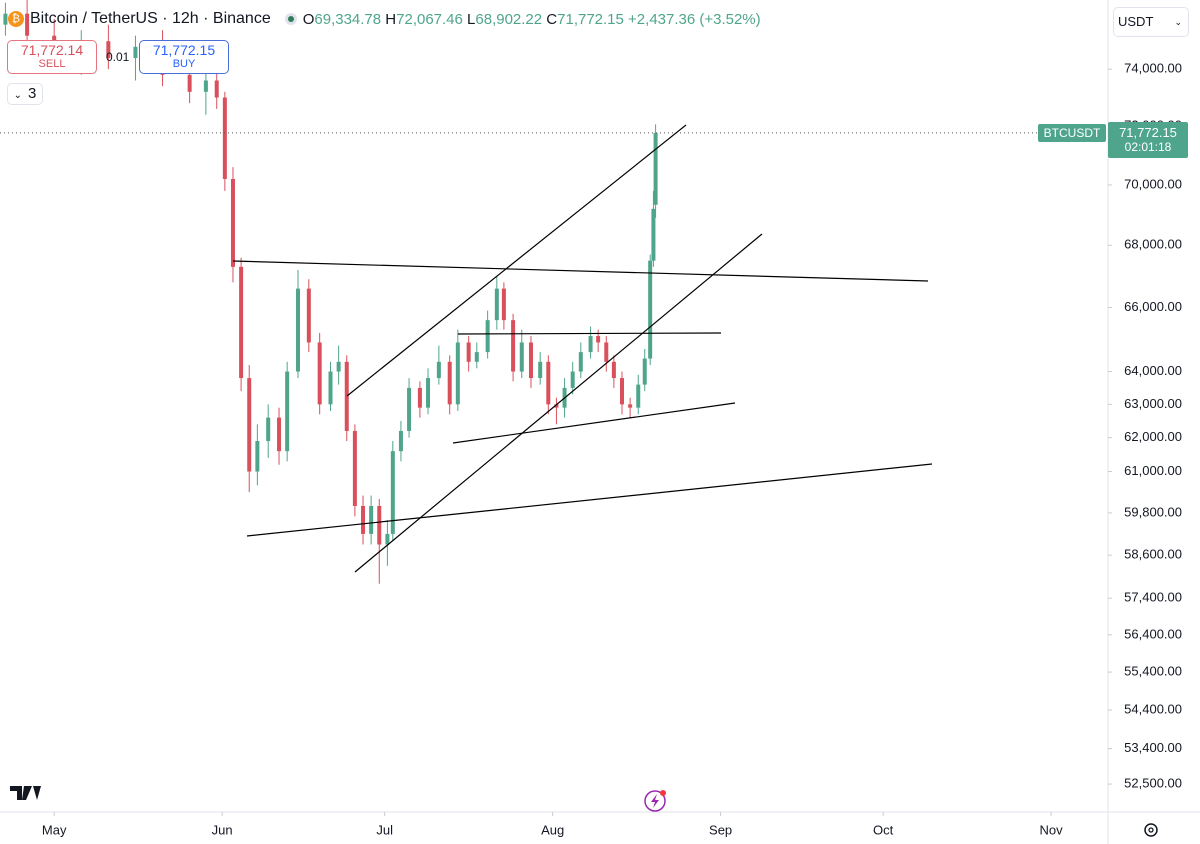 The width and height of the screenshot is (1200, 844). I want to click on last-price: 71,772.15, so click(1148, 132).